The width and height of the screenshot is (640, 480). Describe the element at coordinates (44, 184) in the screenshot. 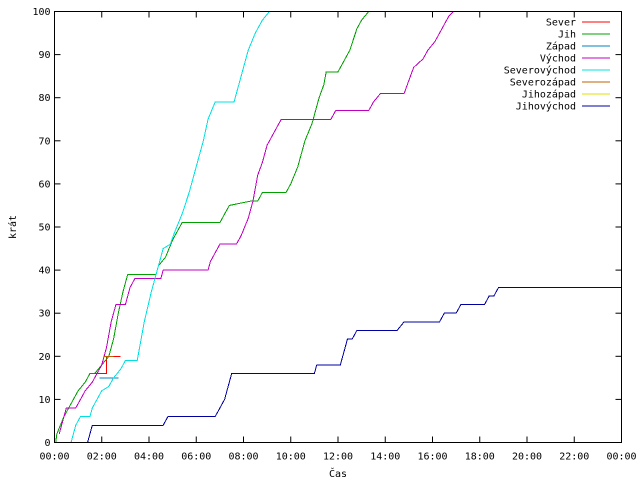

I see `y-tick-label: 60` at that location.